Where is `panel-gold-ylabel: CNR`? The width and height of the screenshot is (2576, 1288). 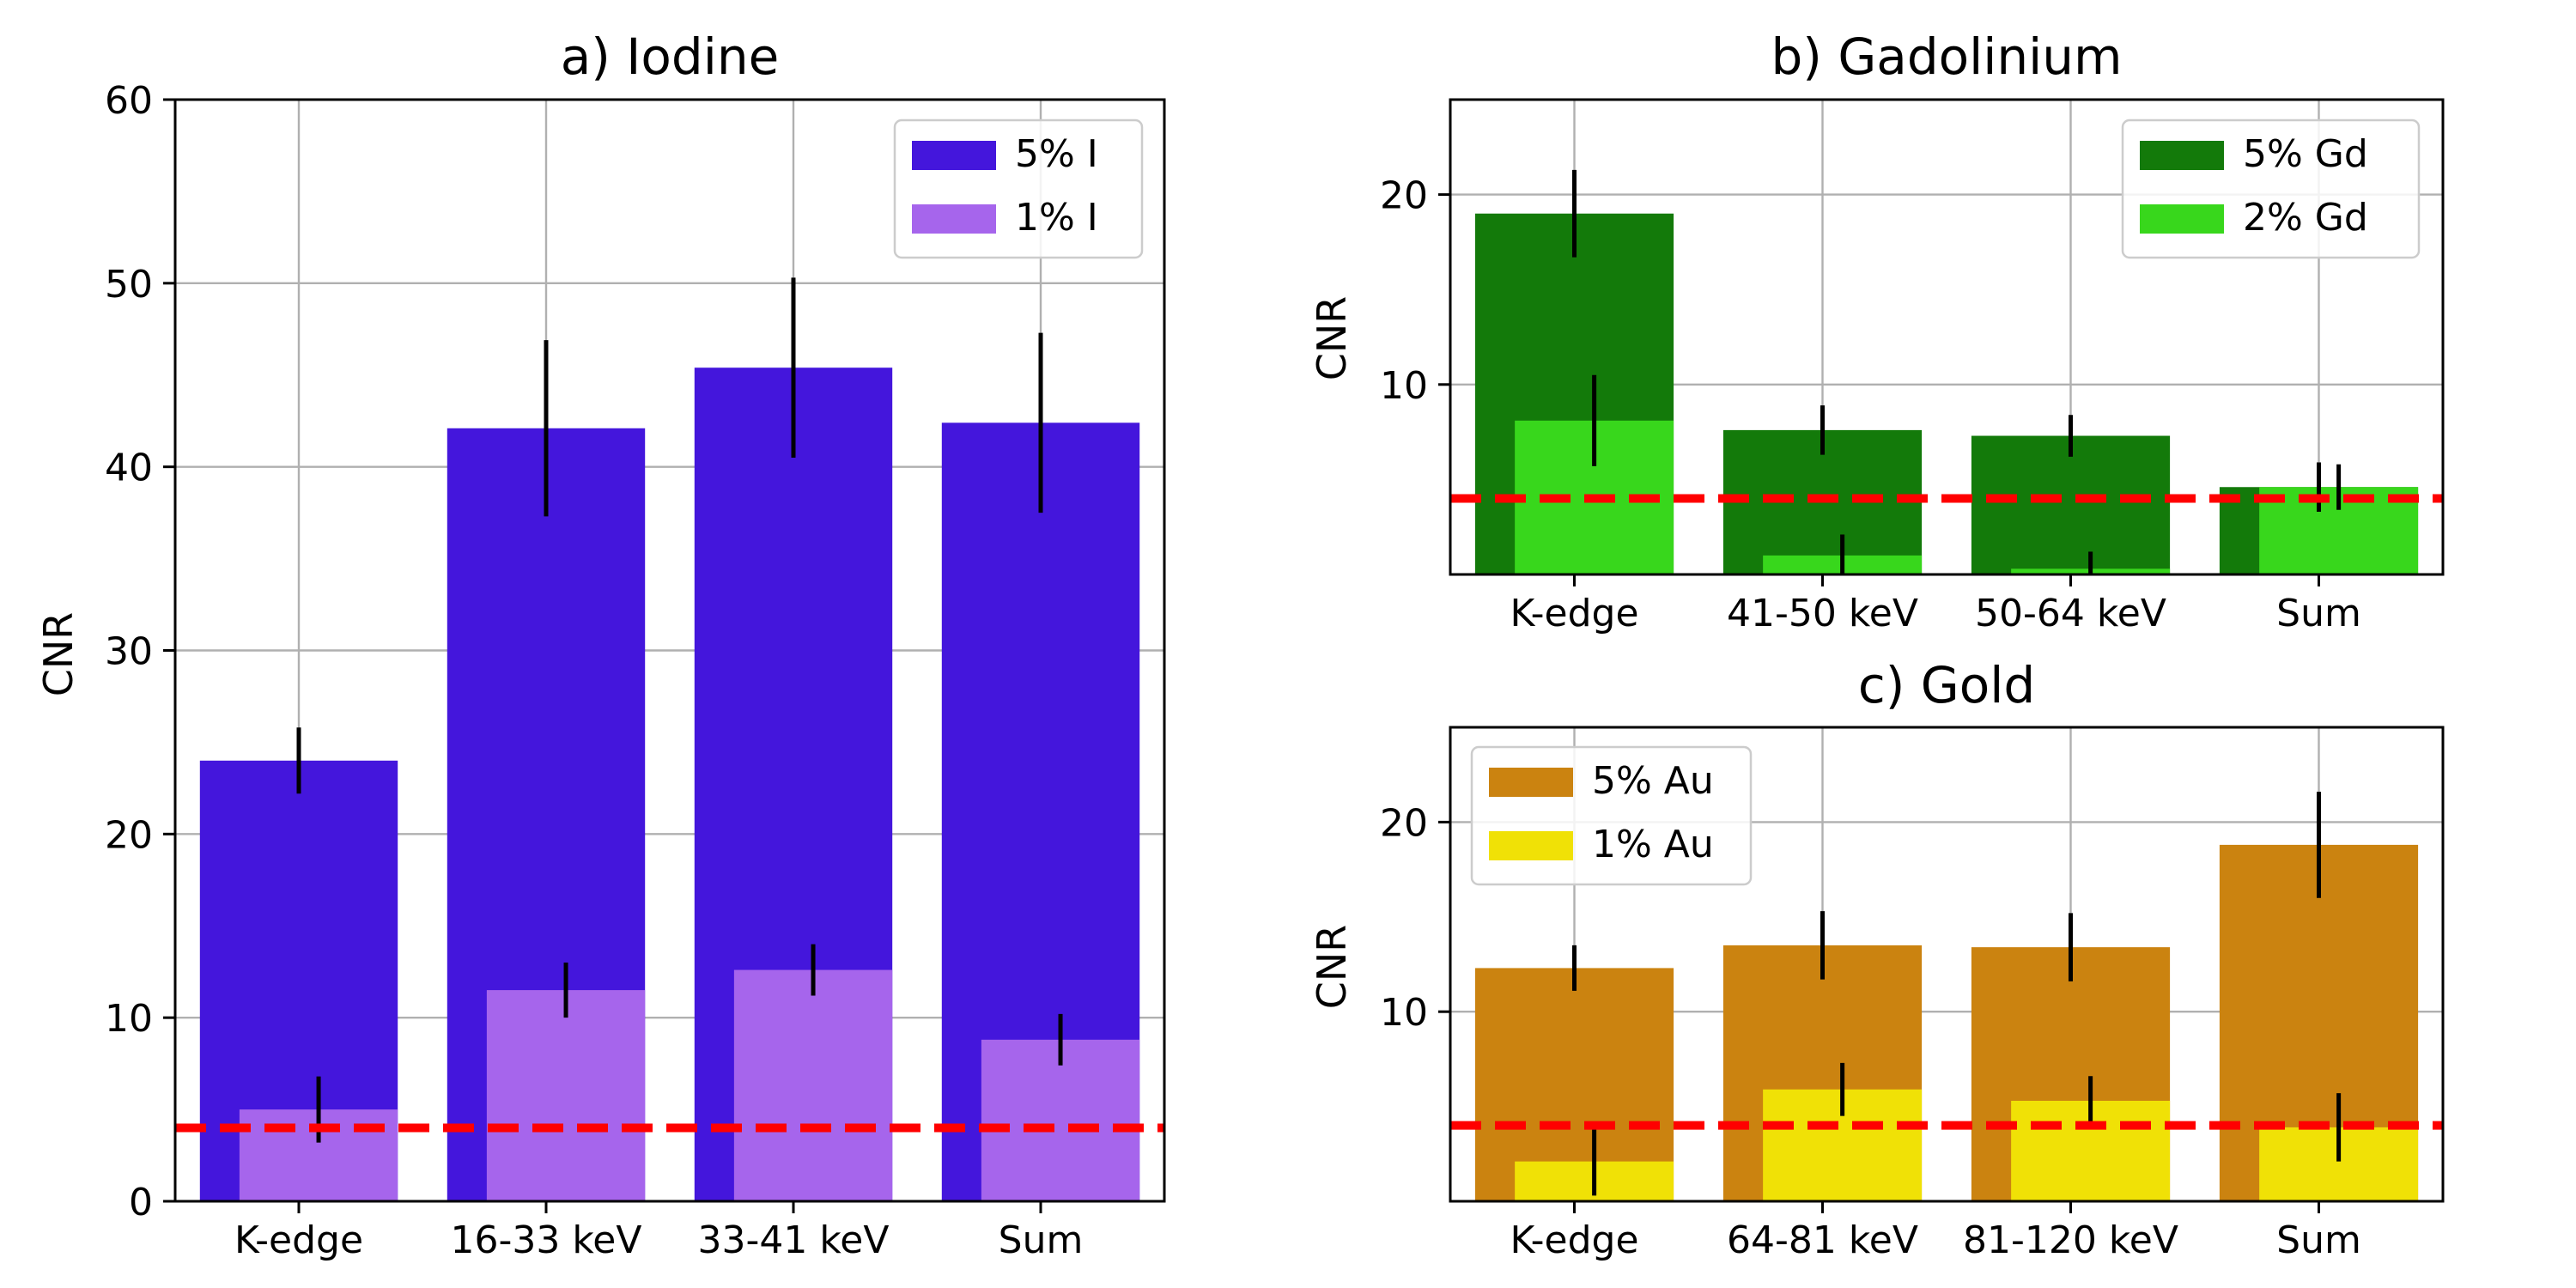
panel-gold-ylabel: CNR is located at coordinates (1332, 968).